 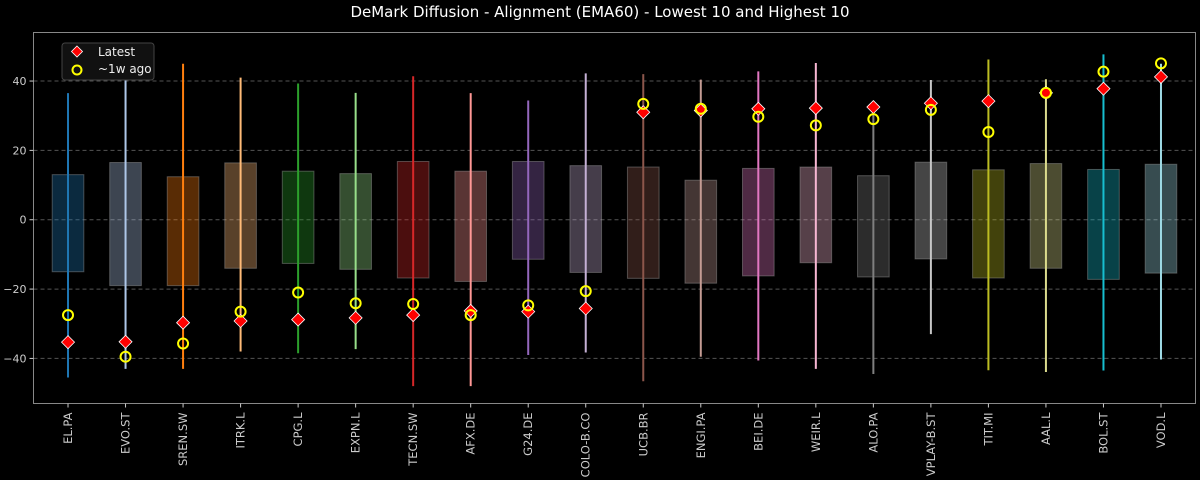 What do you see at coordinates (18, 220) in the screenshot?
I see `y-axis: −40 −20 0 20 40` at bounding box center [18, 220].